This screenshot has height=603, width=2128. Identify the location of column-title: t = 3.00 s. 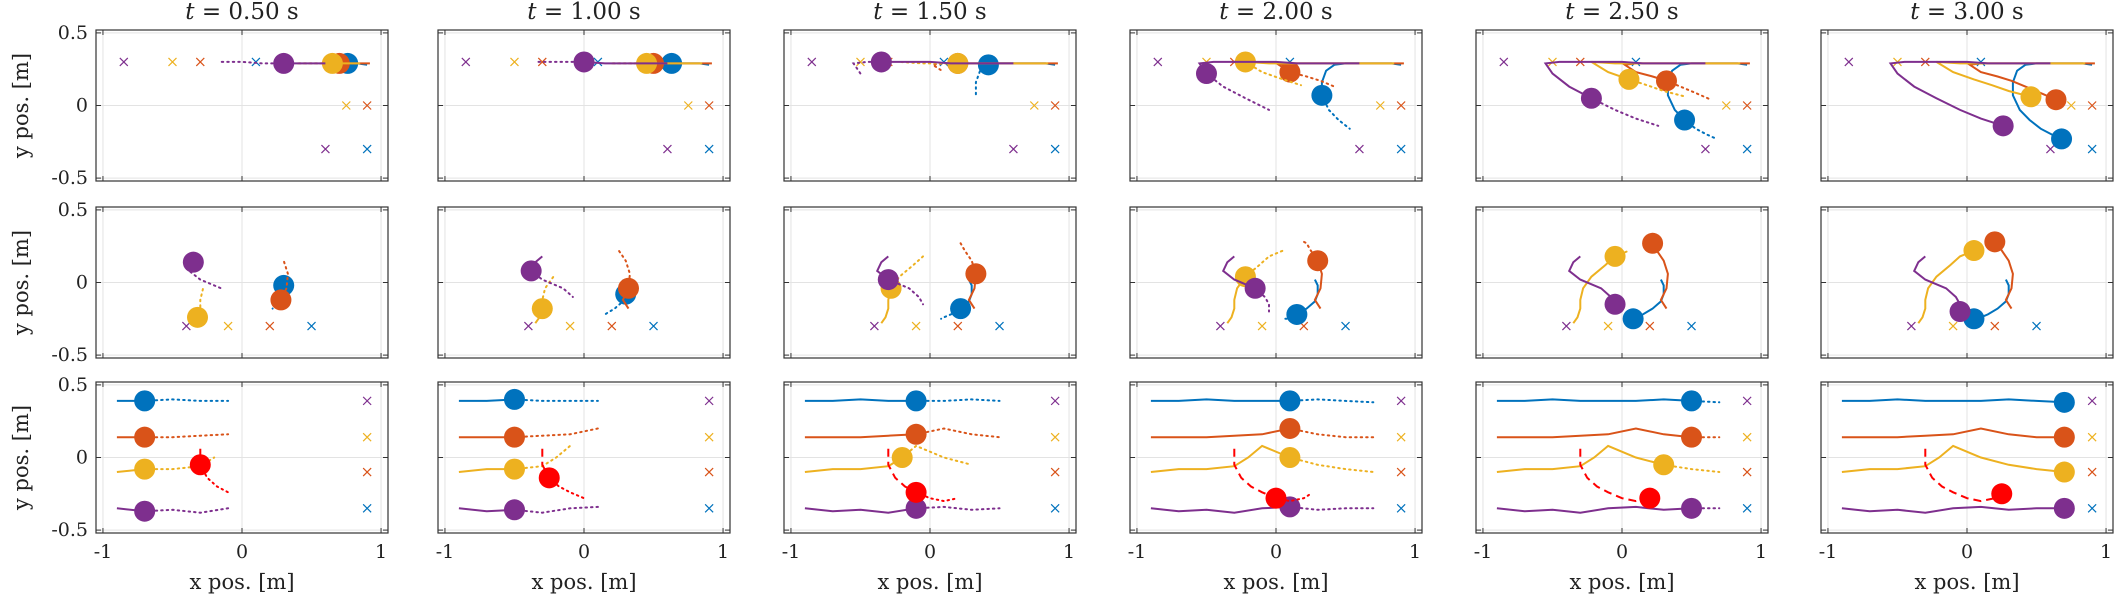
(1966, 12).